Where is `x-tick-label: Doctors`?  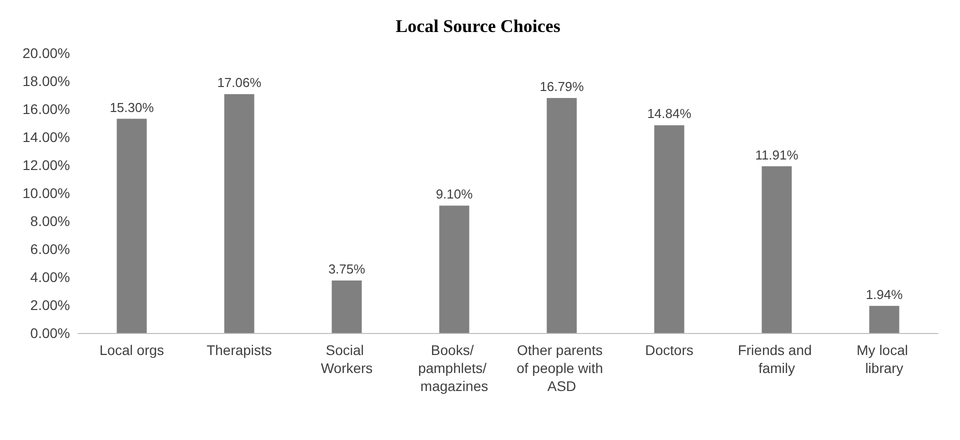 x-tick-label: Doctors is located at coordinates (669, 350).